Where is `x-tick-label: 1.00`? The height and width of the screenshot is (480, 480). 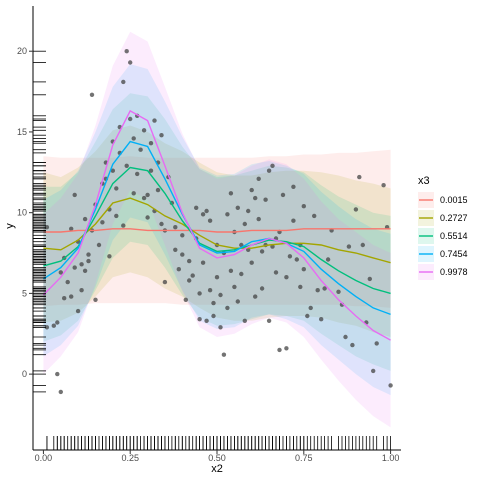 x-tick-label: 1.00 is located at coordinates (391, 458).